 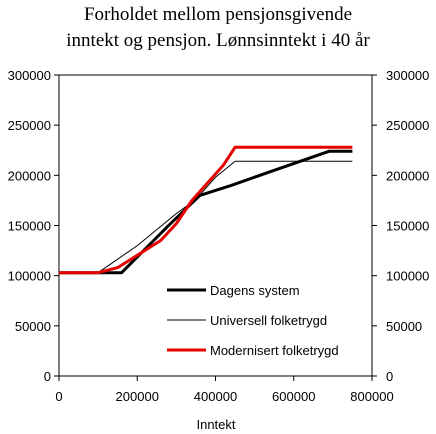 I want to click on y-tick-label-left: 0, so click(x=47, y=376).